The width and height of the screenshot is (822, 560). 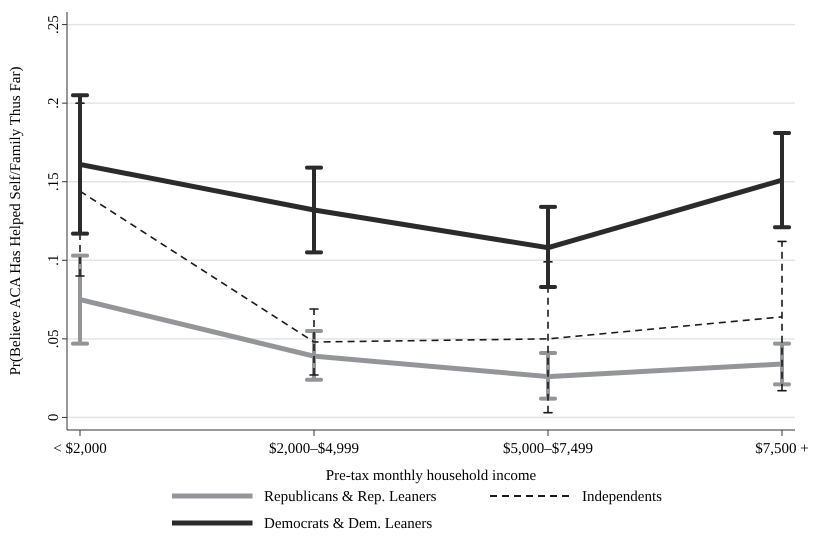 I want to click on x-tick-label: $2,000–$4,999, so click(x=314, y=449).